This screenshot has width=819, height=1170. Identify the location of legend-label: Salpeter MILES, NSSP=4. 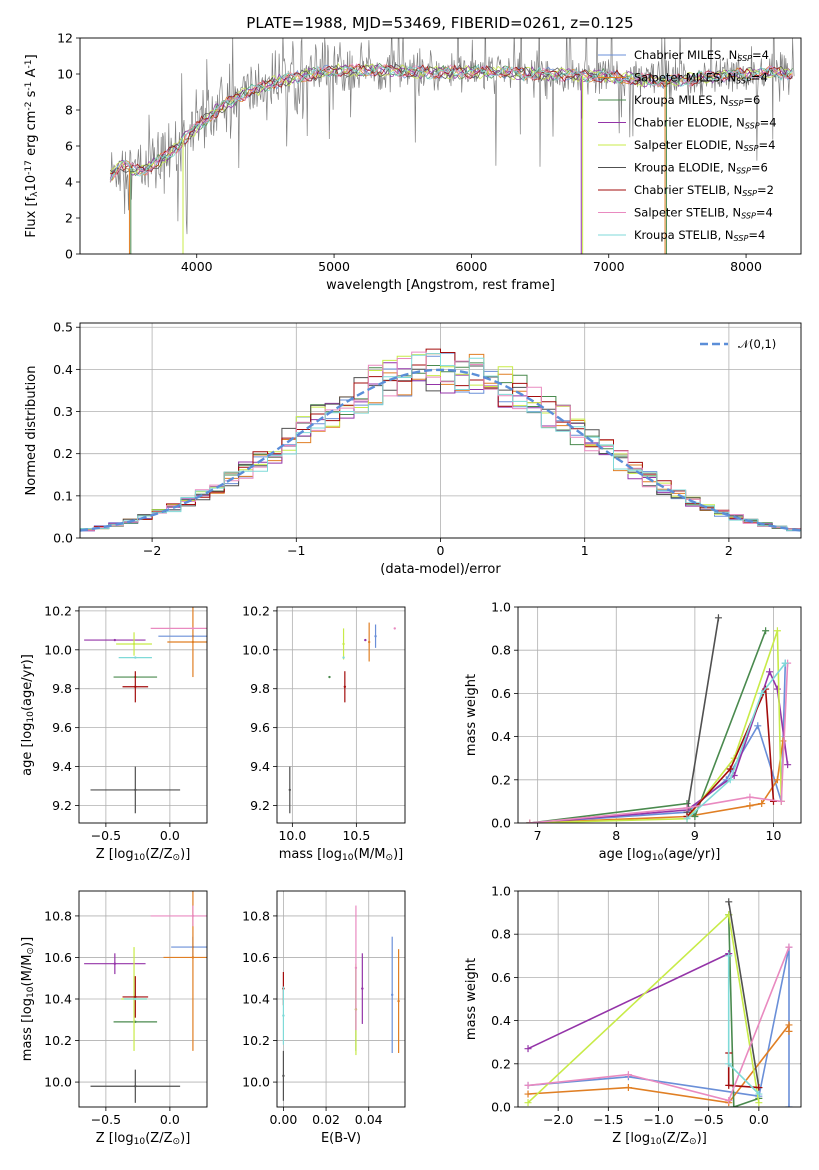
(701, 78).